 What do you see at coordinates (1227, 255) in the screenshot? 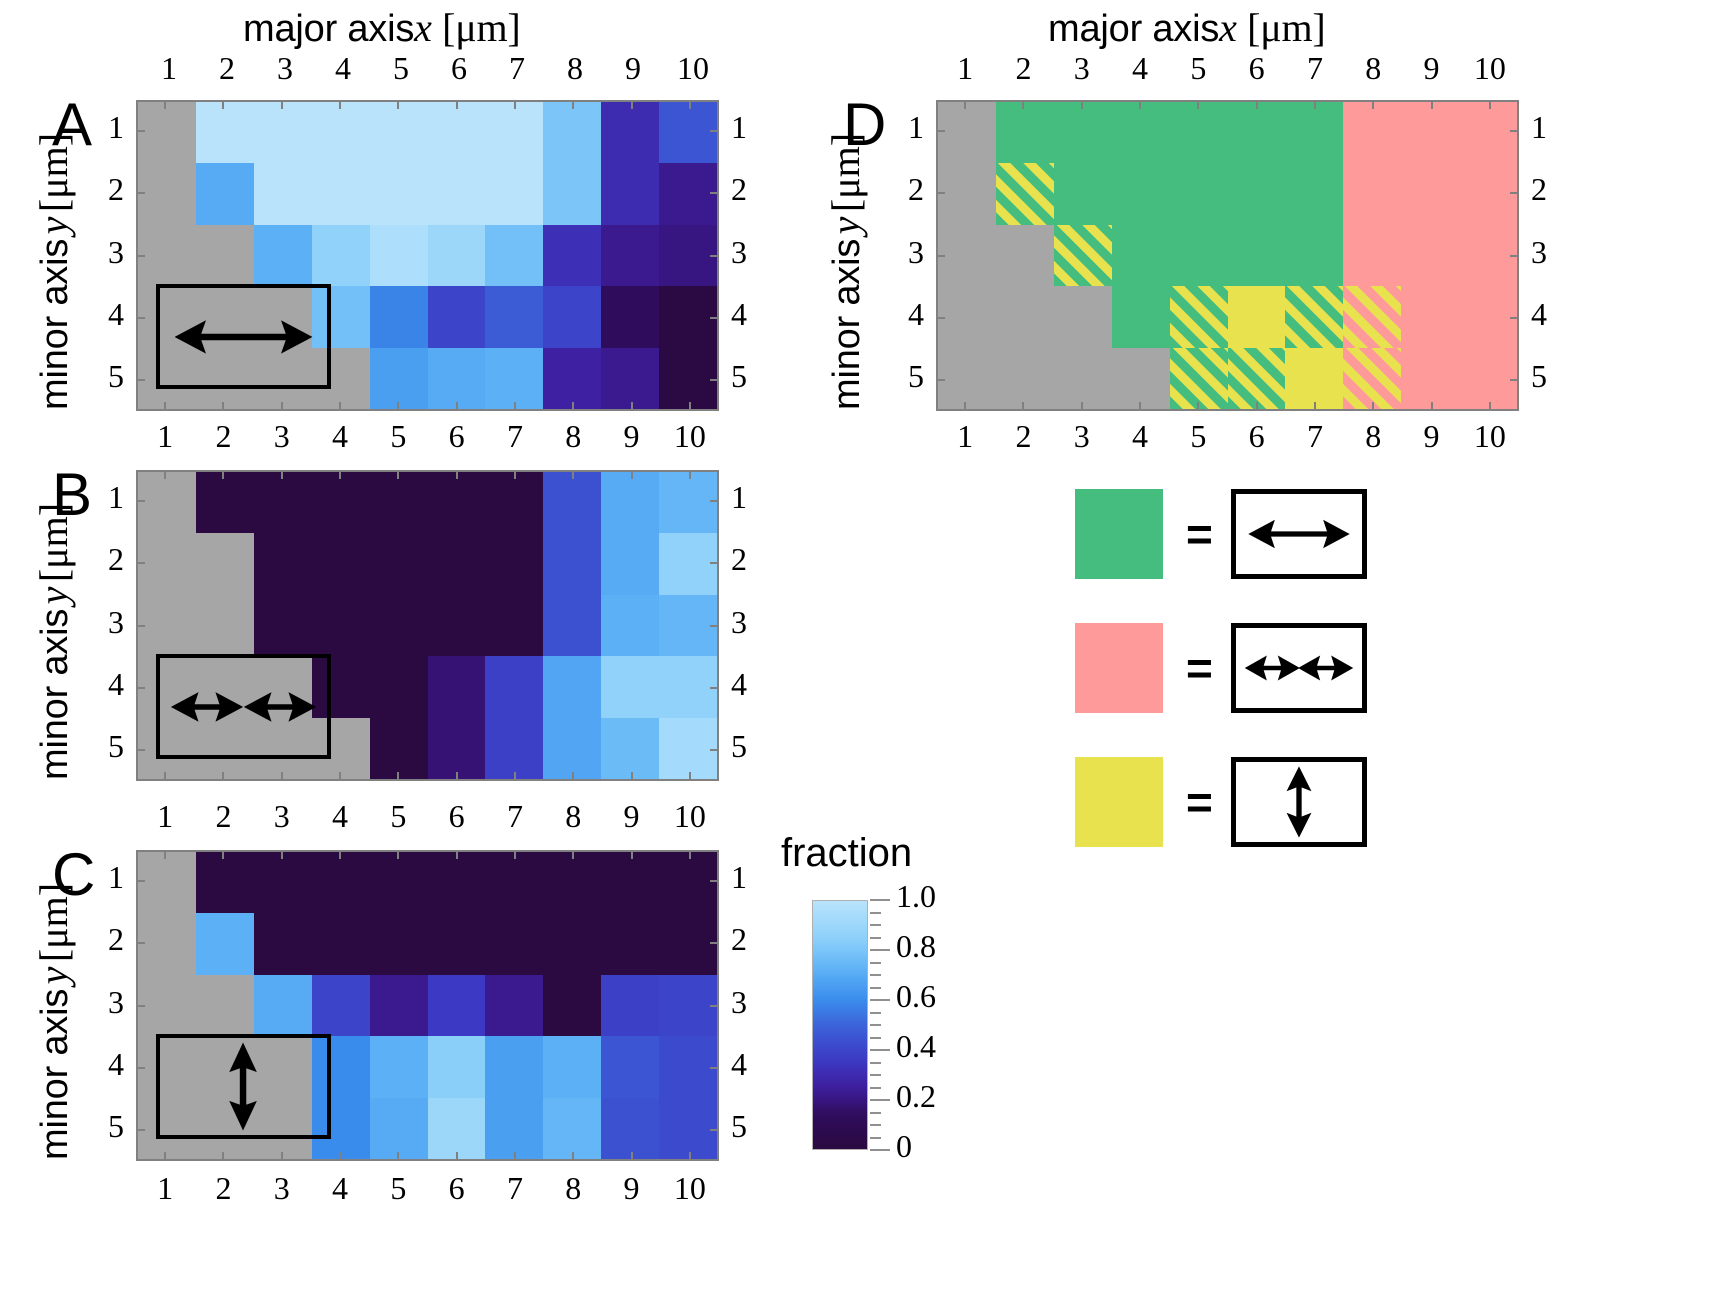
I see `heatmap-panel-D` at bounding box center [1227, 255].